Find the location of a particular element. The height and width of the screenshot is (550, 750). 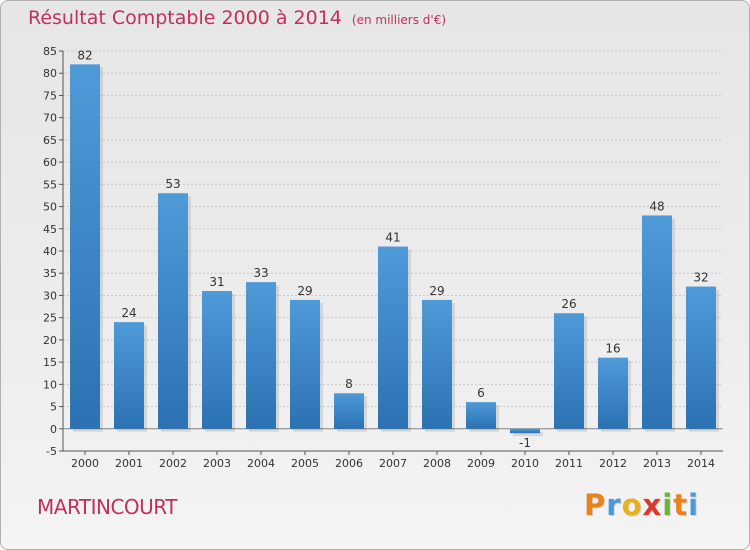

data-label-2006: 8 is located at coordinates (349, 384).